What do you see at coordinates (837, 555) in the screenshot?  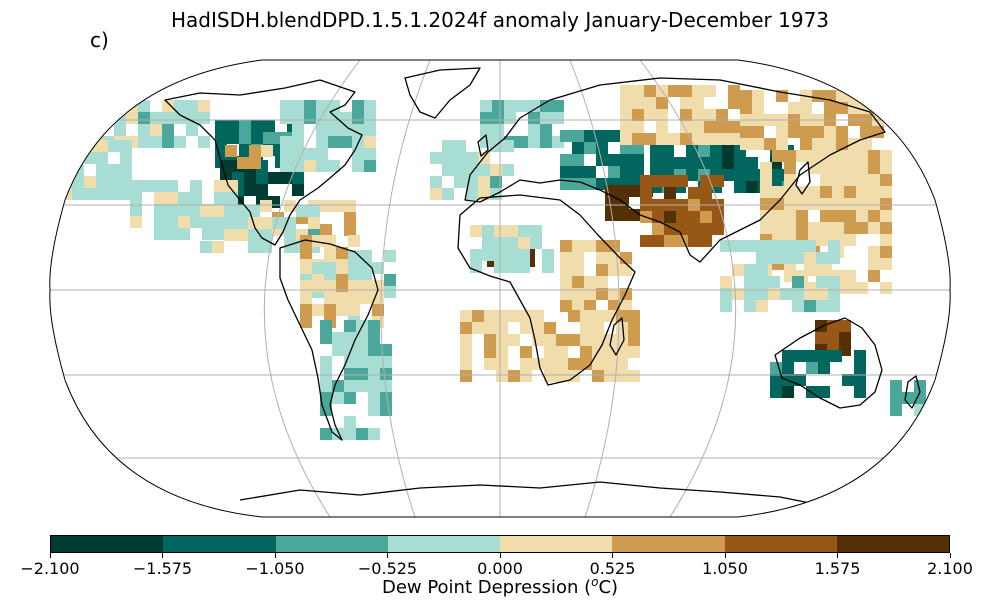 I see `colorbar-tick-mark` at bounding box center [837, 555].